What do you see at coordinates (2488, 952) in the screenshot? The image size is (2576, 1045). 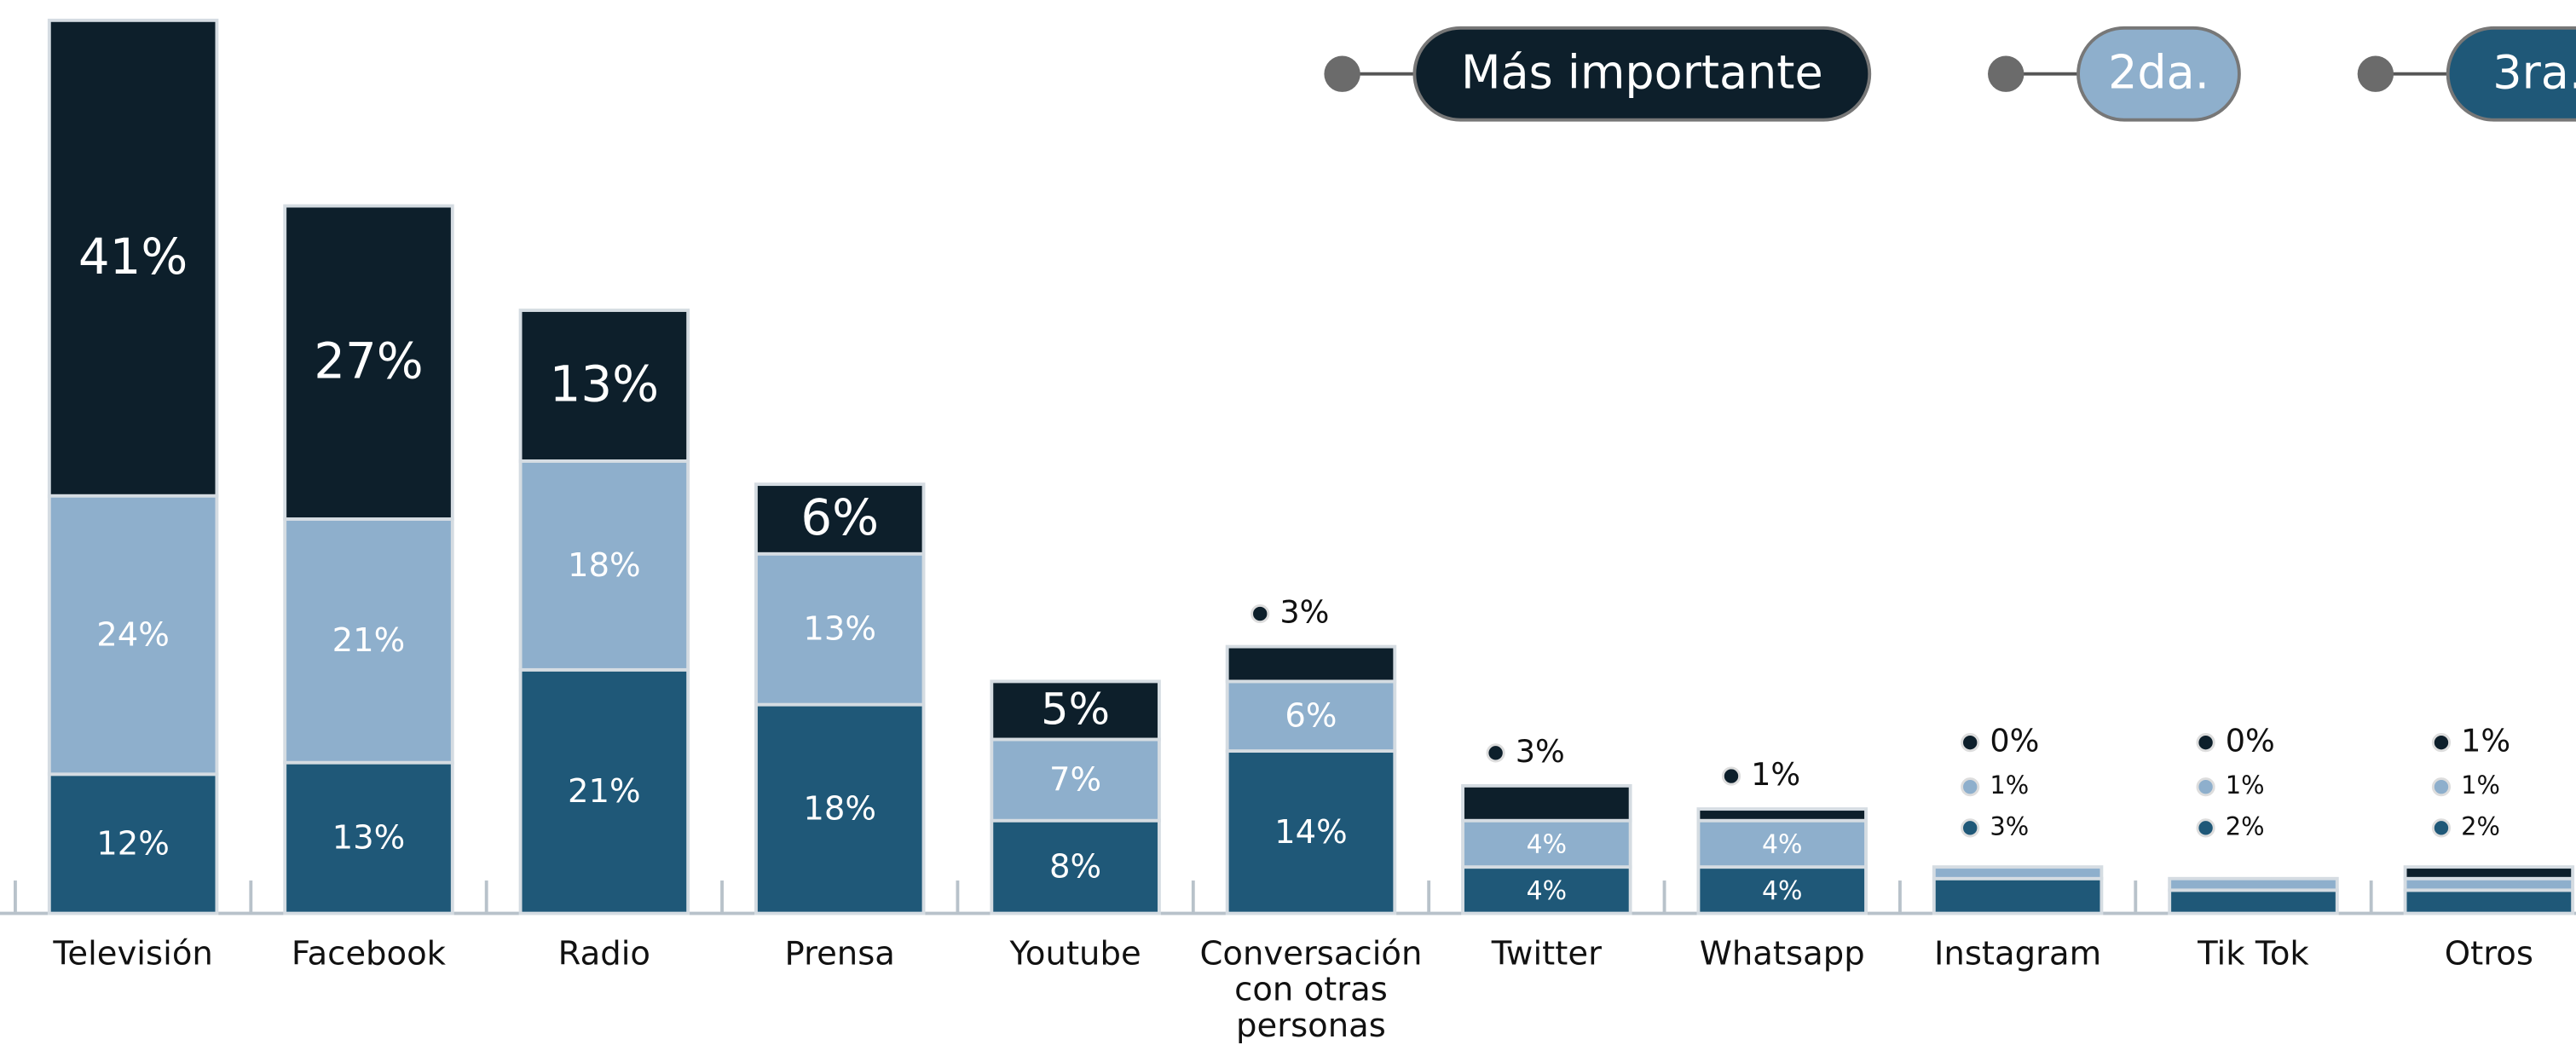 I see `x-tick-label: Otros` at bounding box center [2488, 952].